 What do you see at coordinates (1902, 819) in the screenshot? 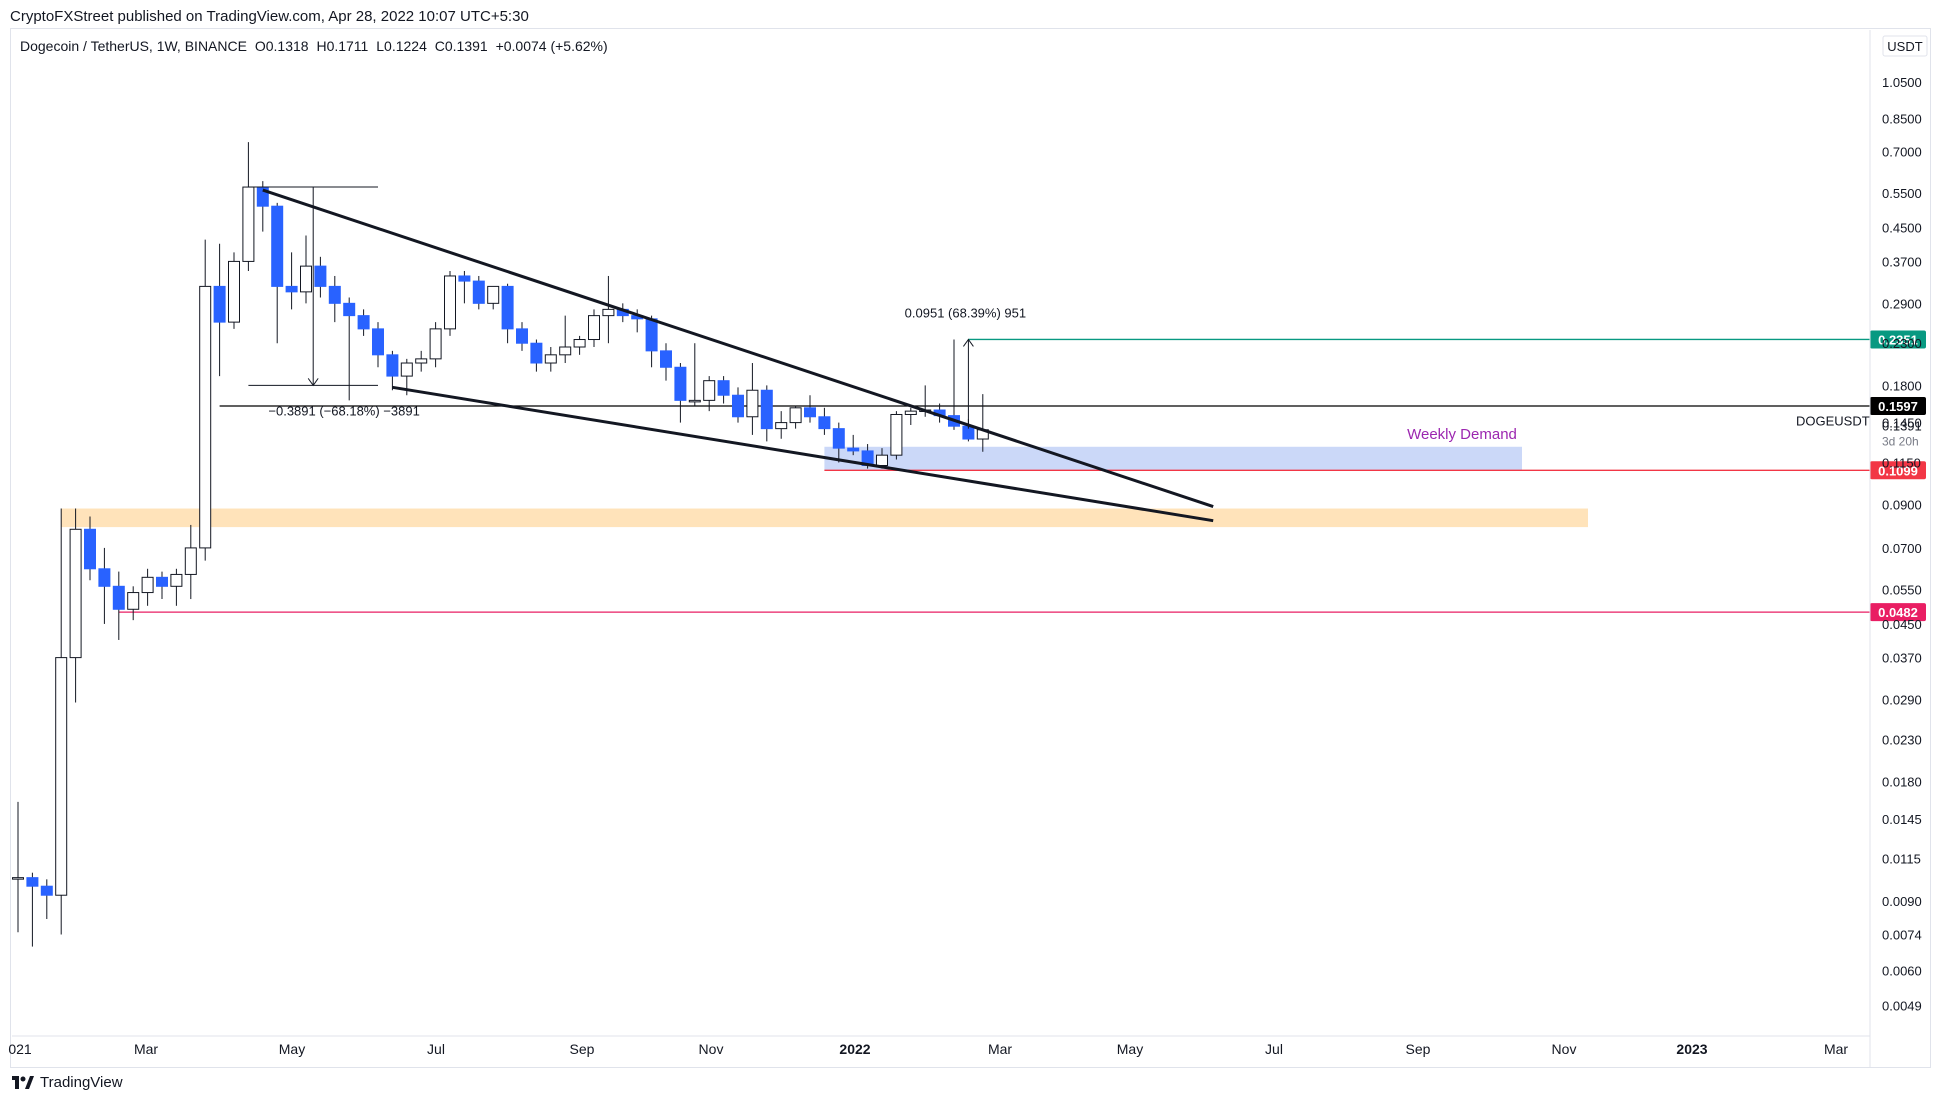
I see `y-tick-label: 0.0145` at bounding box center [1902, 819].